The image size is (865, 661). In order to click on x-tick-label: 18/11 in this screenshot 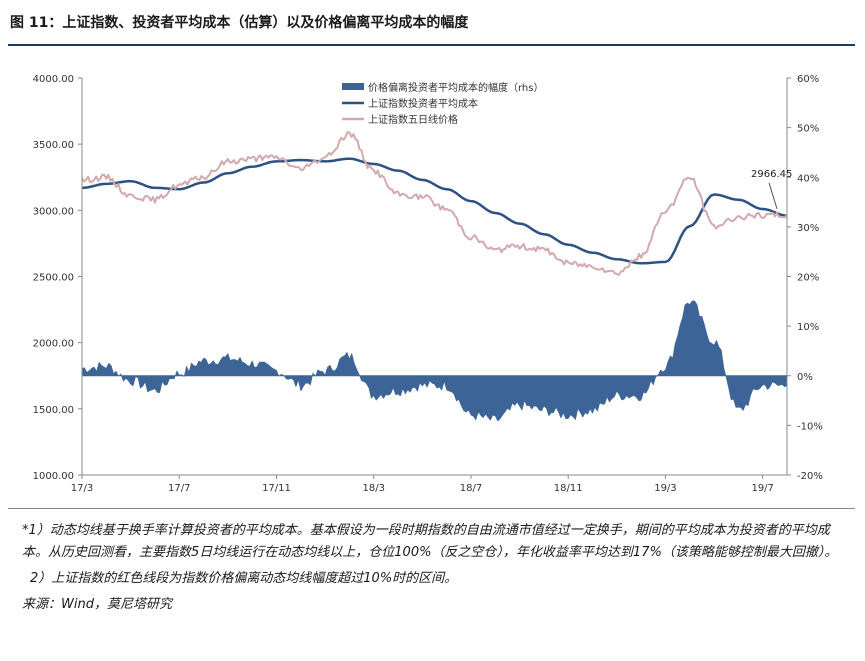, I will do `click(568, 488)`.